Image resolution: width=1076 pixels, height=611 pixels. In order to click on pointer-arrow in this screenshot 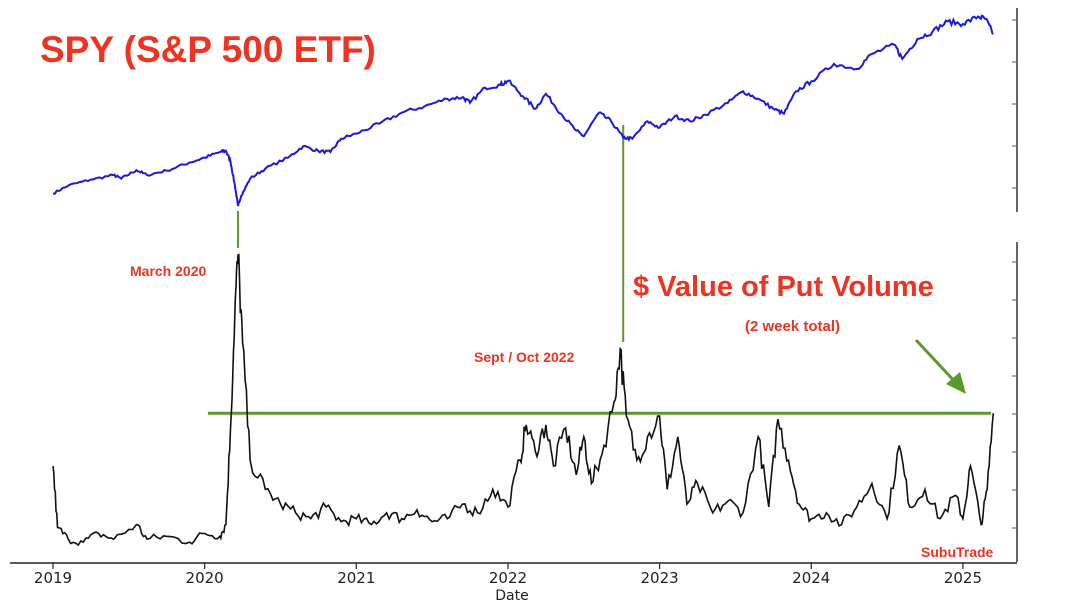, I will do `click(937, 362)`.